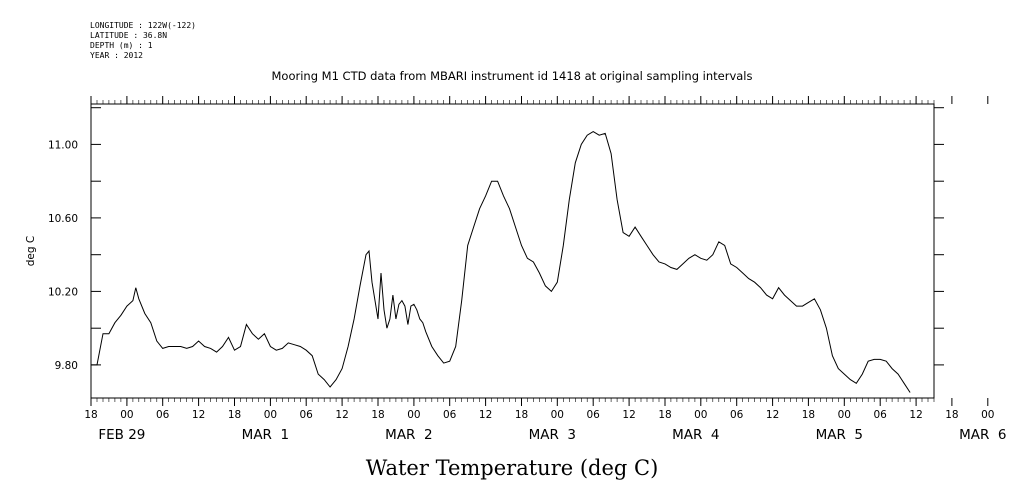 The image size is (1009, 504). Describe the element at coordinates (63, 292) in the screenshot. I see `y-tick-label: 10.20` at that location.